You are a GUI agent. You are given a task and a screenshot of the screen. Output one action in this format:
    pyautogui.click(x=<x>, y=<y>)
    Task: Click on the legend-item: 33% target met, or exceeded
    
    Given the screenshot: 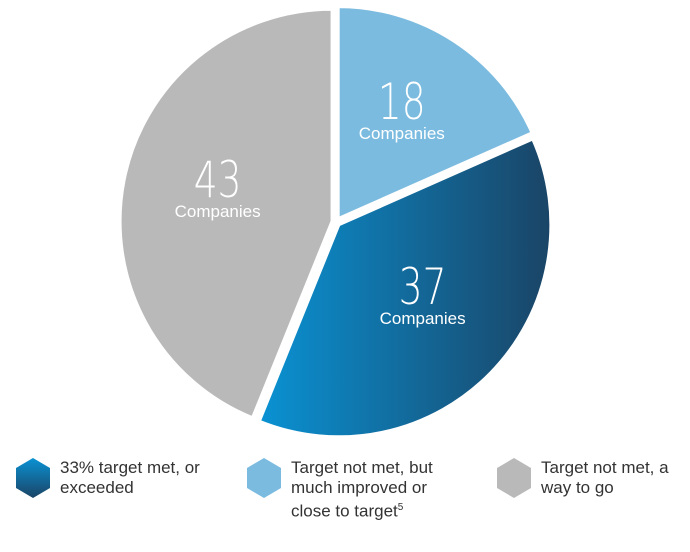 What is the action you would take?
    pyautogui.click(x=107, y=478)
    